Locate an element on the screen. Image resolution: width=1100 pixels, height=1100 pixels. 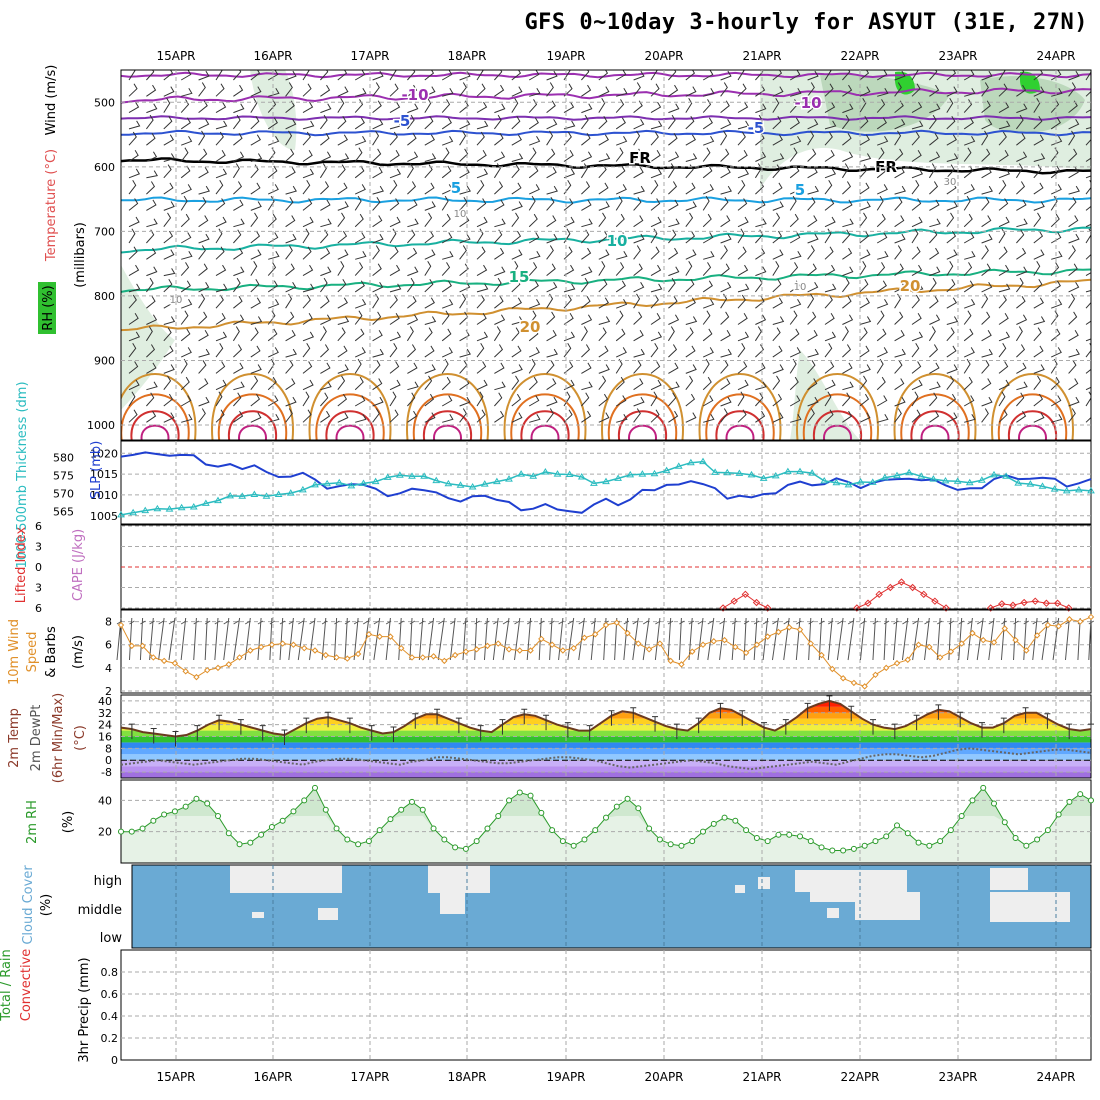
thickness-tick-label: 580 is located at coordinates (63, 458).